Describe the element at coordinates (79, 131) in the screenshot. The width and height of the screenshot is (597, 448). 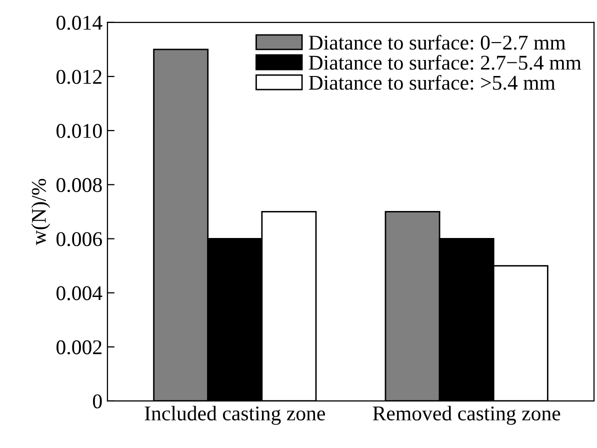
I see `y-tick-label: 0.010` at that location.